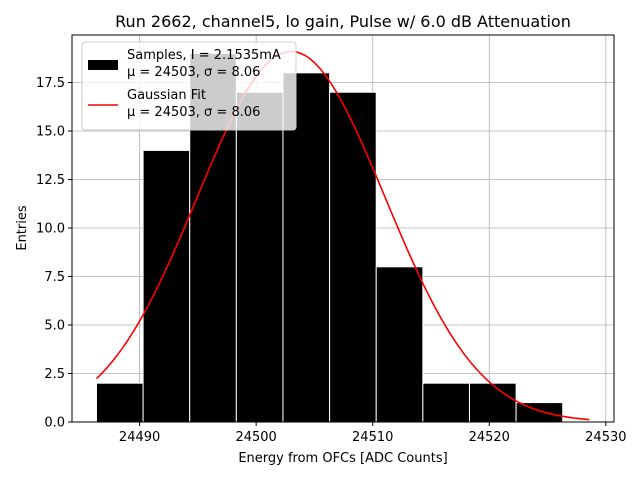  What do you see at coordinates (50, 132) in the screenshot?
I see `y-tick-label: 15.0` at bounding box center [50, 132].